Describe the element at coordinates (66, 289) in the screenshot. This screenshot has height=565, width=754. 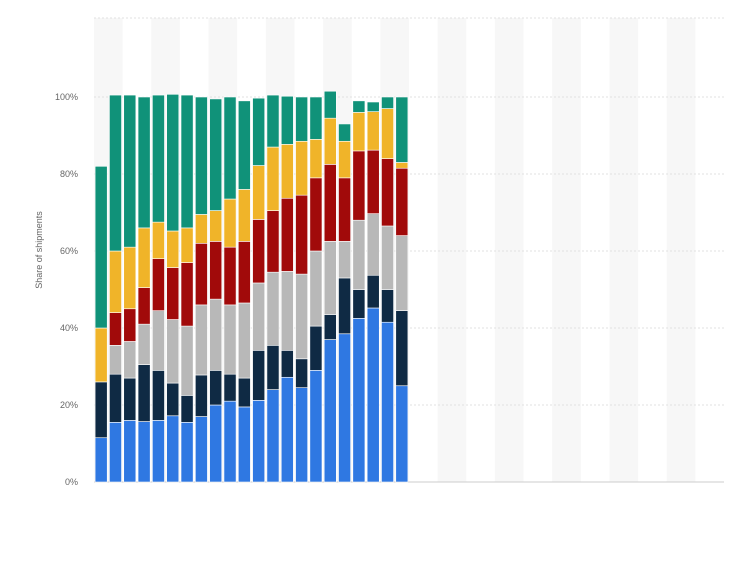
I see `y-ticks: 0% 20% 40% 60% 80% 100%` at that location.